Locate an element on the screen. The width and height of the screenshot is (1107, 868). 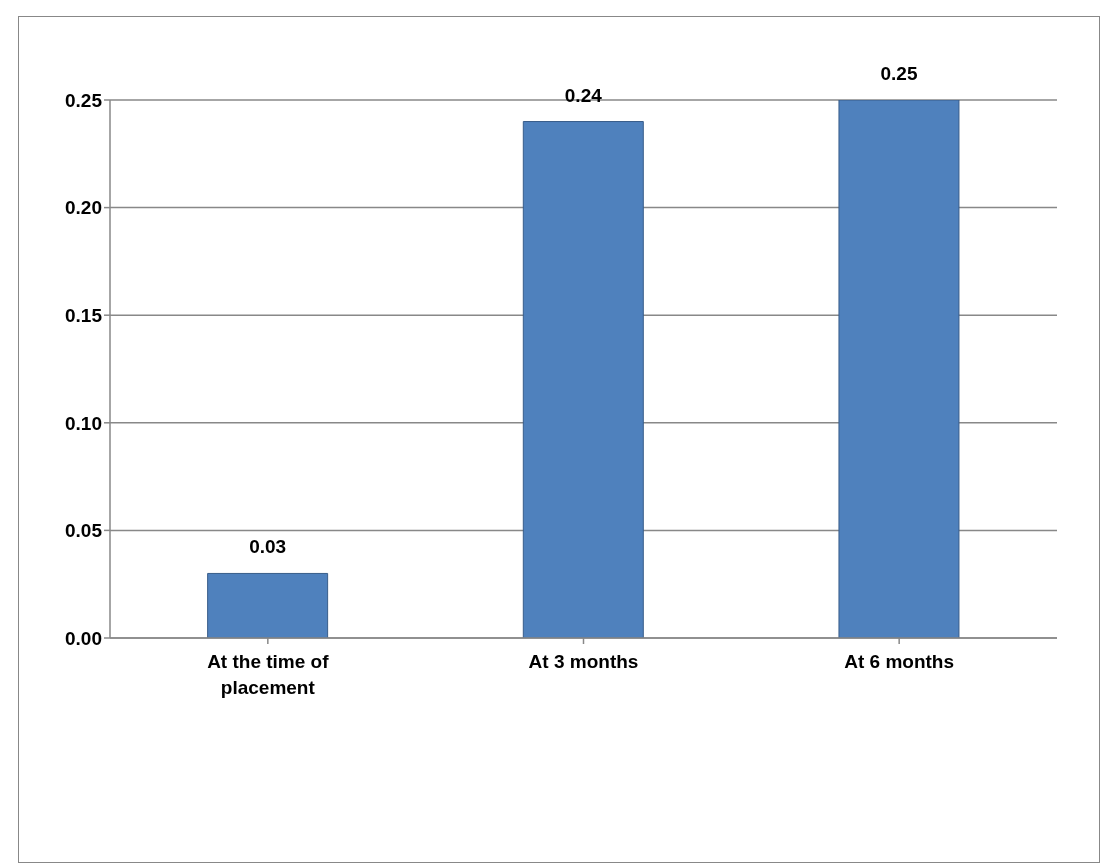
x-tick-label: At 6 months is located at coordinates (899, 661).